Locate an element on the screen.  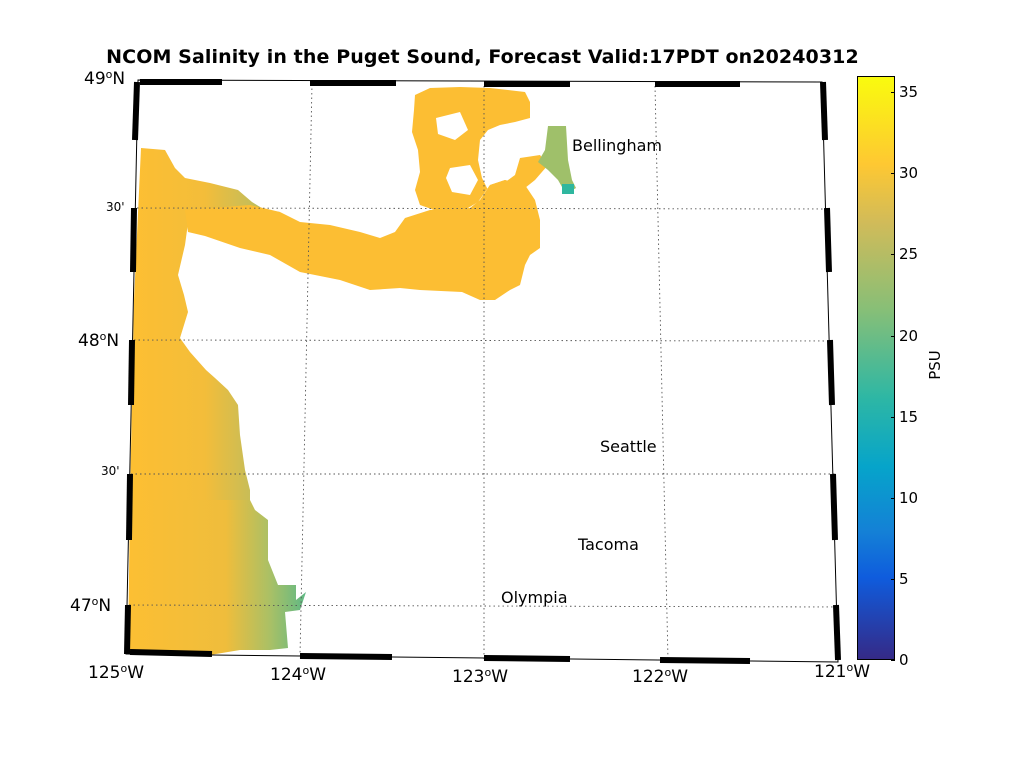
lat-minute-label-48-30: 30' is located at coordinates (115, 207).